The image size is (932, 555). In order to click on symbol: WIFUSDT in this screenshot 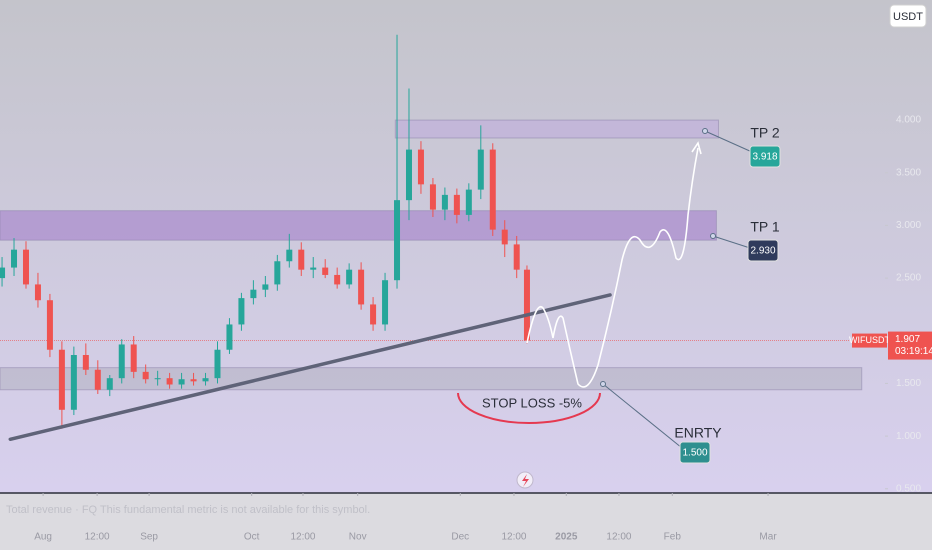, I will do `click(869, 340)`.